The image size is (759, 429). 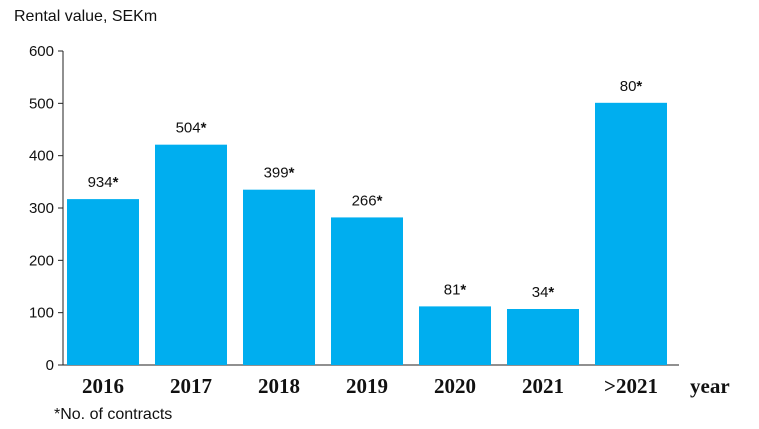 I want to click on bar-value-label: 80*, so click(x=631, y=86).